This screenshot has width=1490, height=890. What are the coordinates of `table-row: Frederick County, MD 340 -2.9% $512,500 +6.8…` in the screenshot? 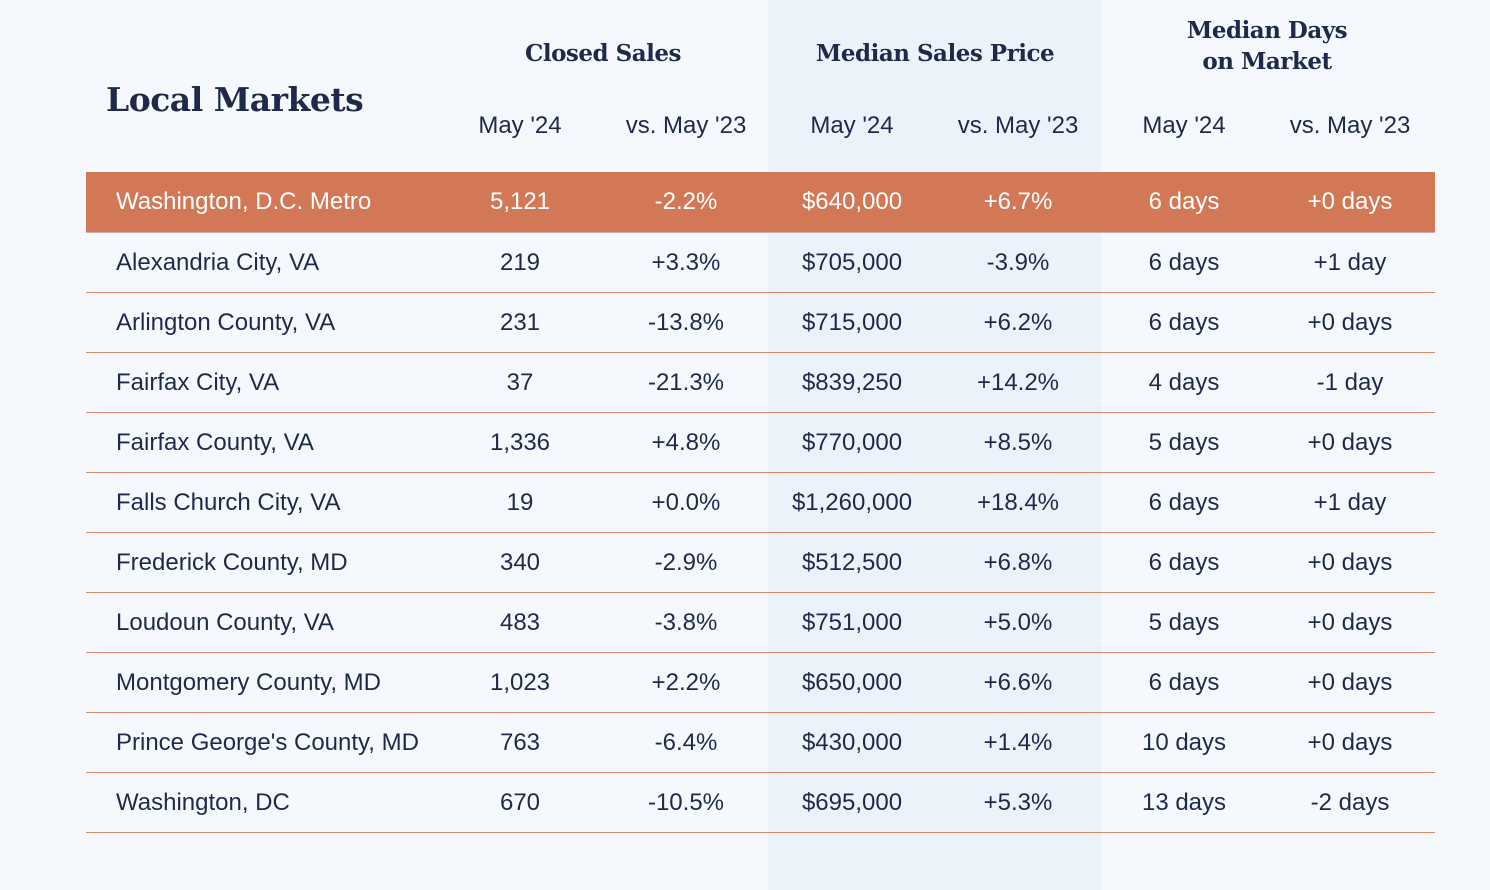 It's located at (760, 563).